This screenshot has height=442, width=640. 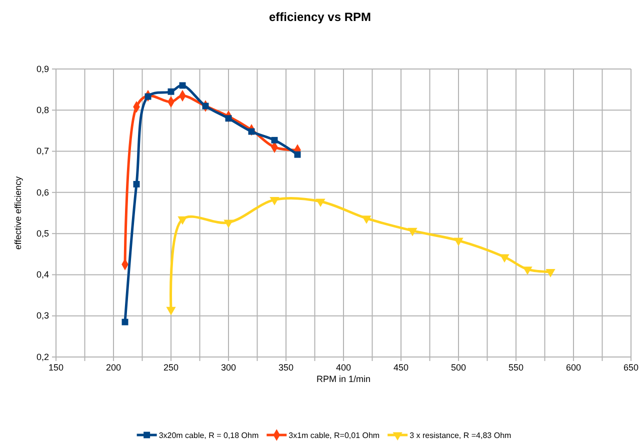 I want to click on chart-title: efficiency vs RPM, so click(x=320, y=17).